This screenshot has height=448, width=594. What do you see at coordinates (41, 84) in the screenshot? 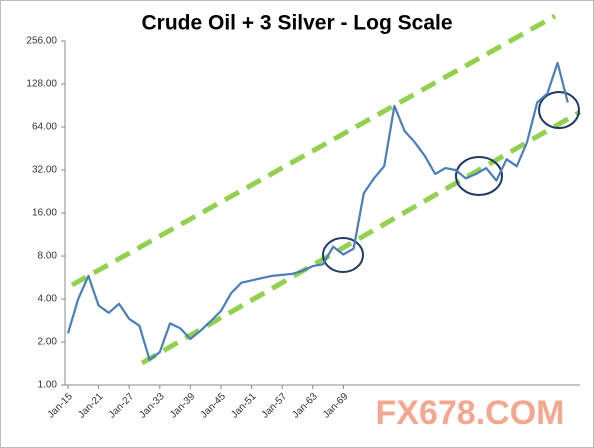
I see `y-tick-label: 128.00` at bounding box center [41, 84].